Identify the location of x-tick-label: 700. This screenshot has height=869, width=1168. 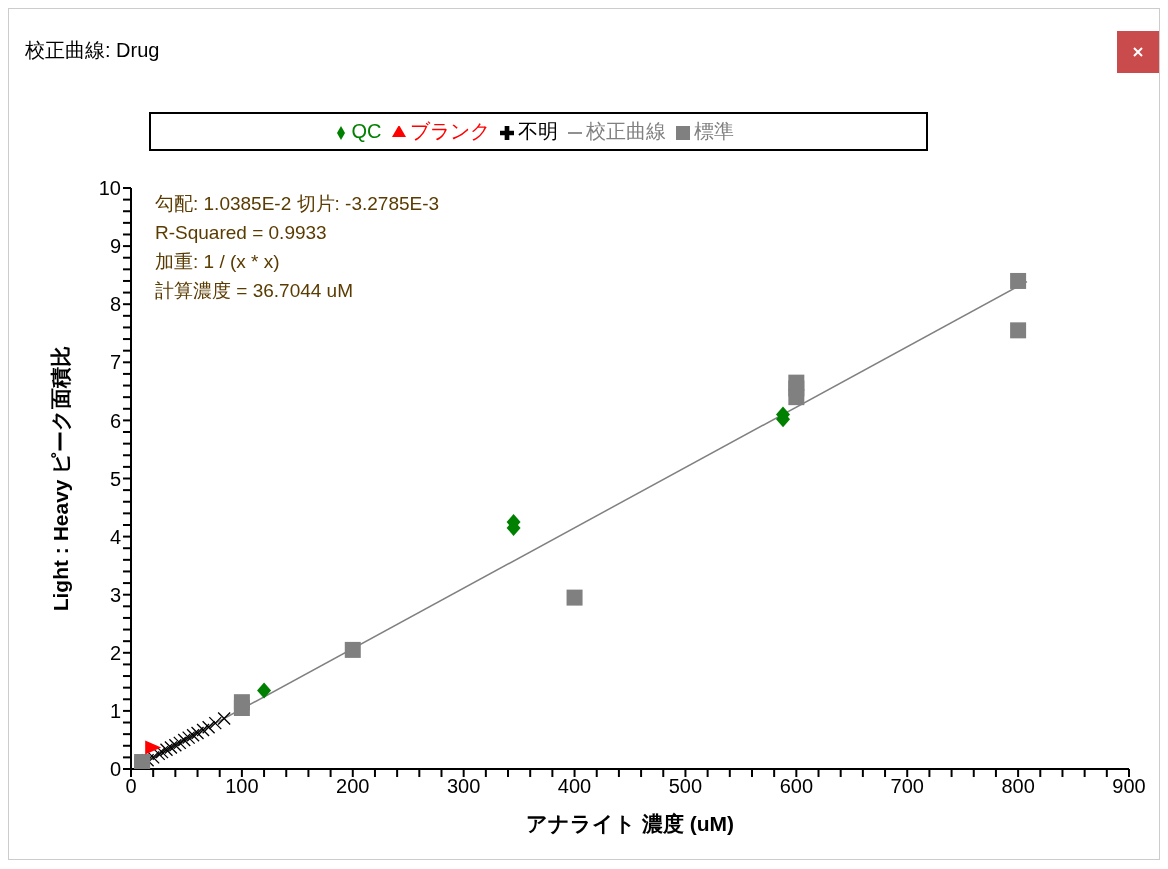
(907, 786).